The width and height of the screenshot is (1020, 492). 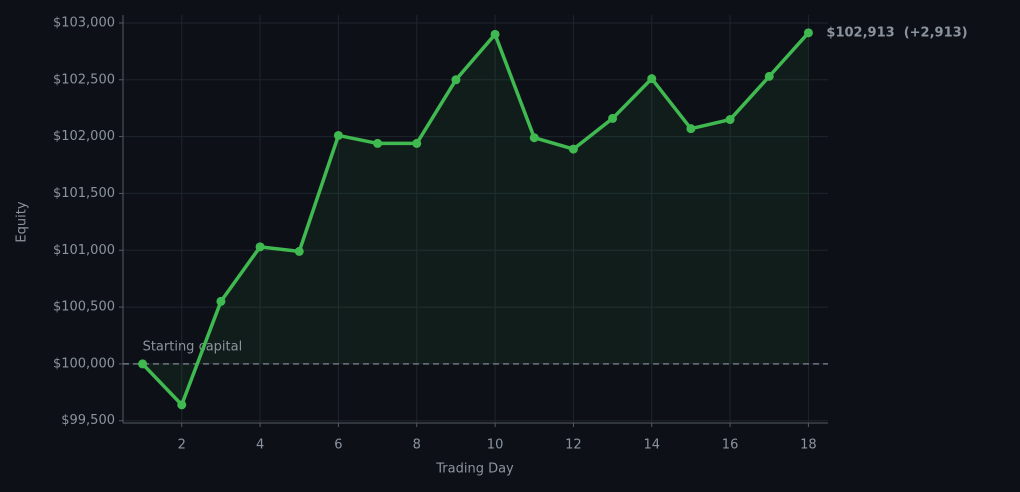 What do you see at coordinates (808, 445) in the screenshot?
I see `x-tick-label: 18` at bounding box center [808, 445].